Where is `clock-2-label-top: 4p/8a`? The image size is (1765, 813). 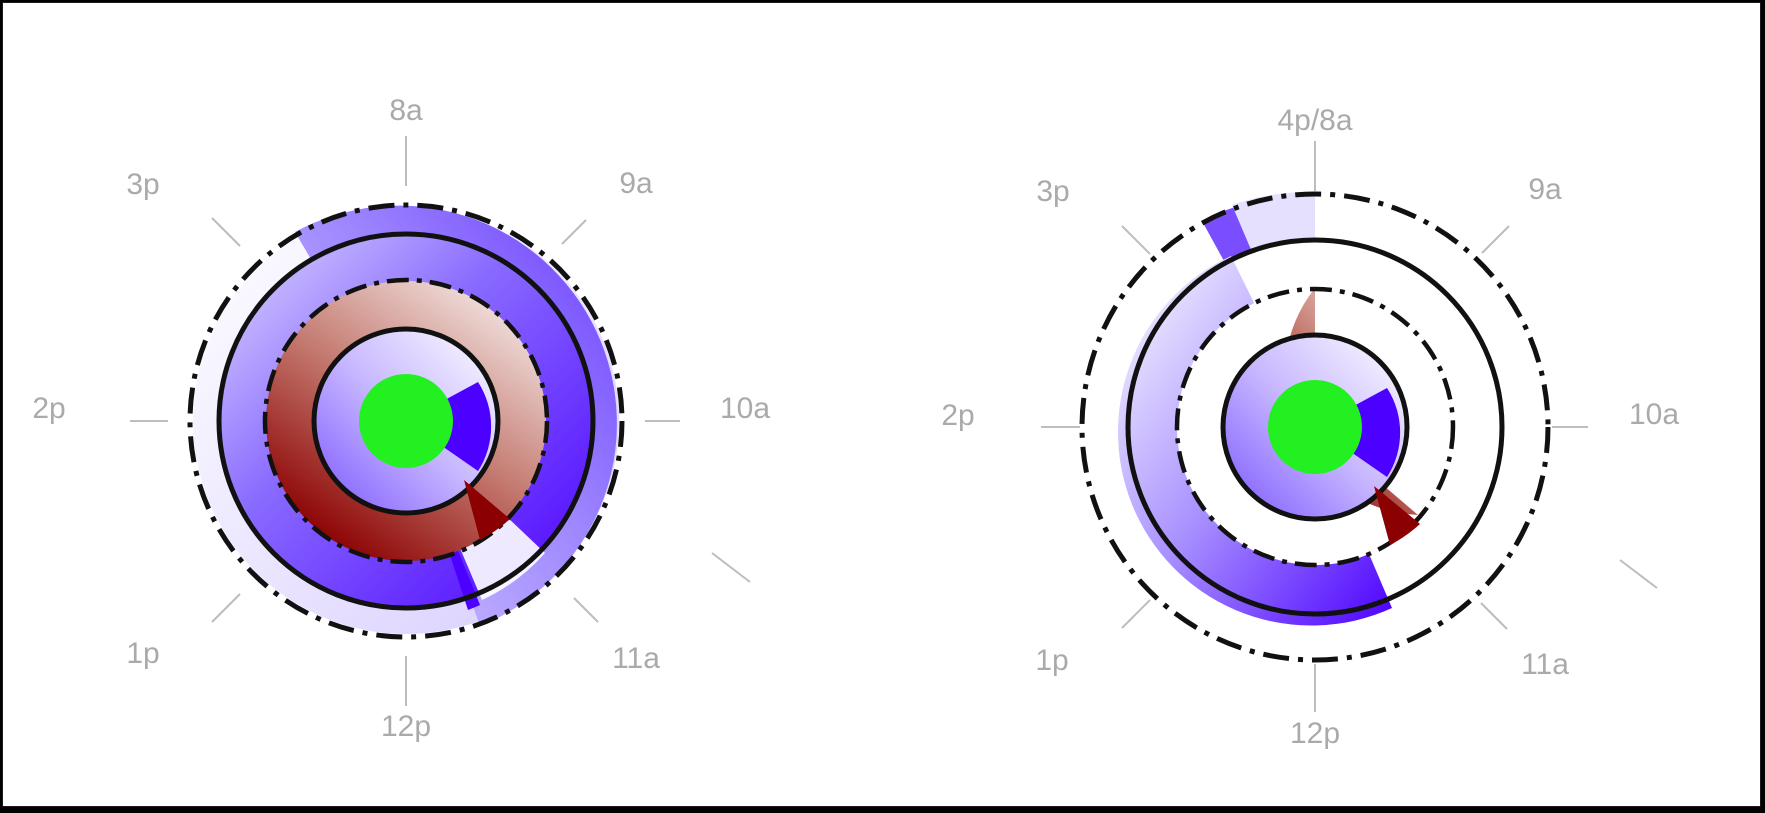
clock-2-label-top: 4p/8a is located at coordinates (1314, 120).